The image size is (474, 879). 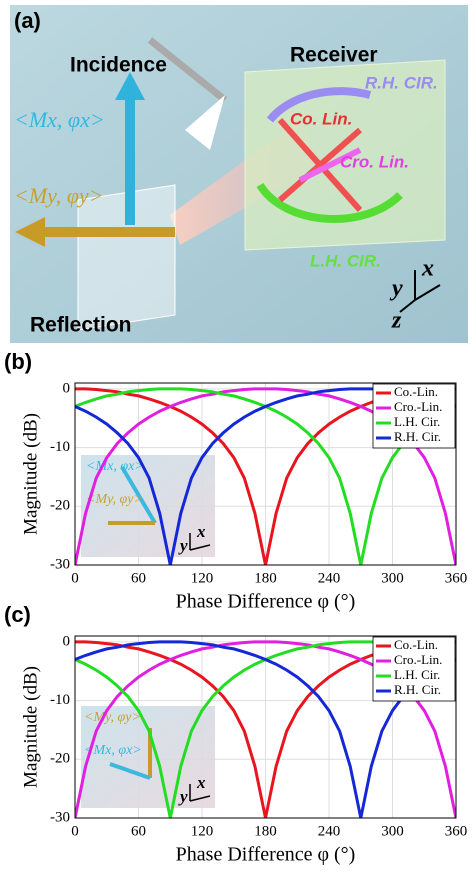 What do you see at coordinates (427, 269) in the screenshot?
I see `axis-label: x` at bounding box center [427, 269].